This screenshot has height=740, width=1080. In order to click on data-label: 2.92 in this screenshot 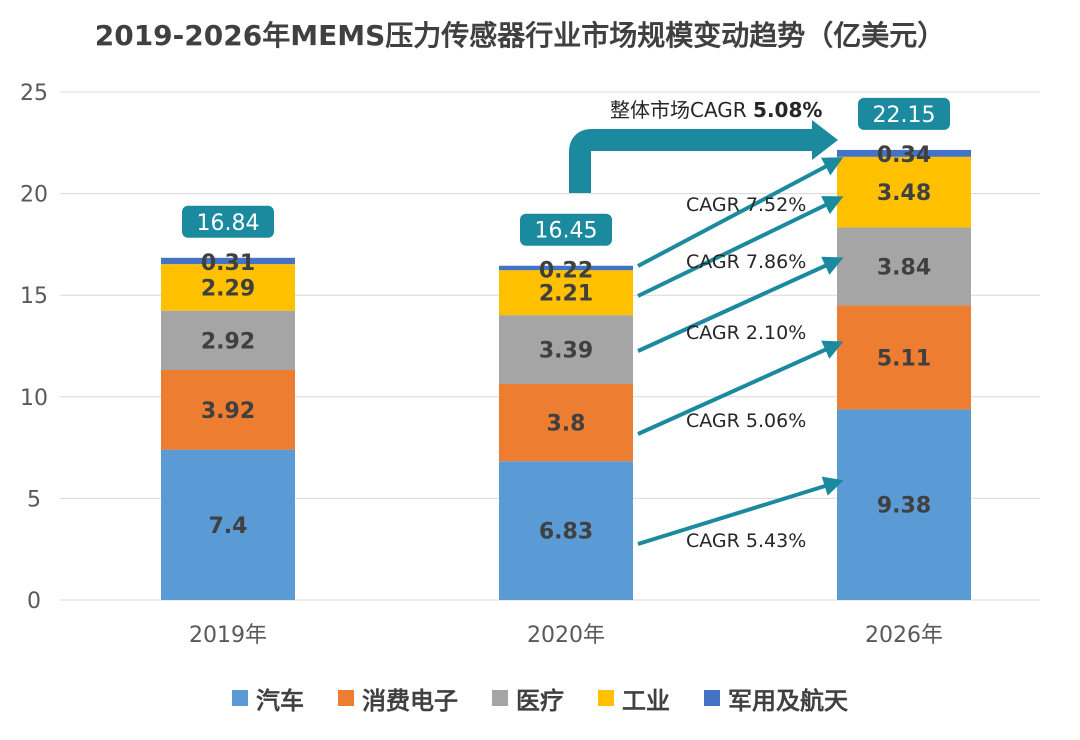, I will do `click(228, 341)`.